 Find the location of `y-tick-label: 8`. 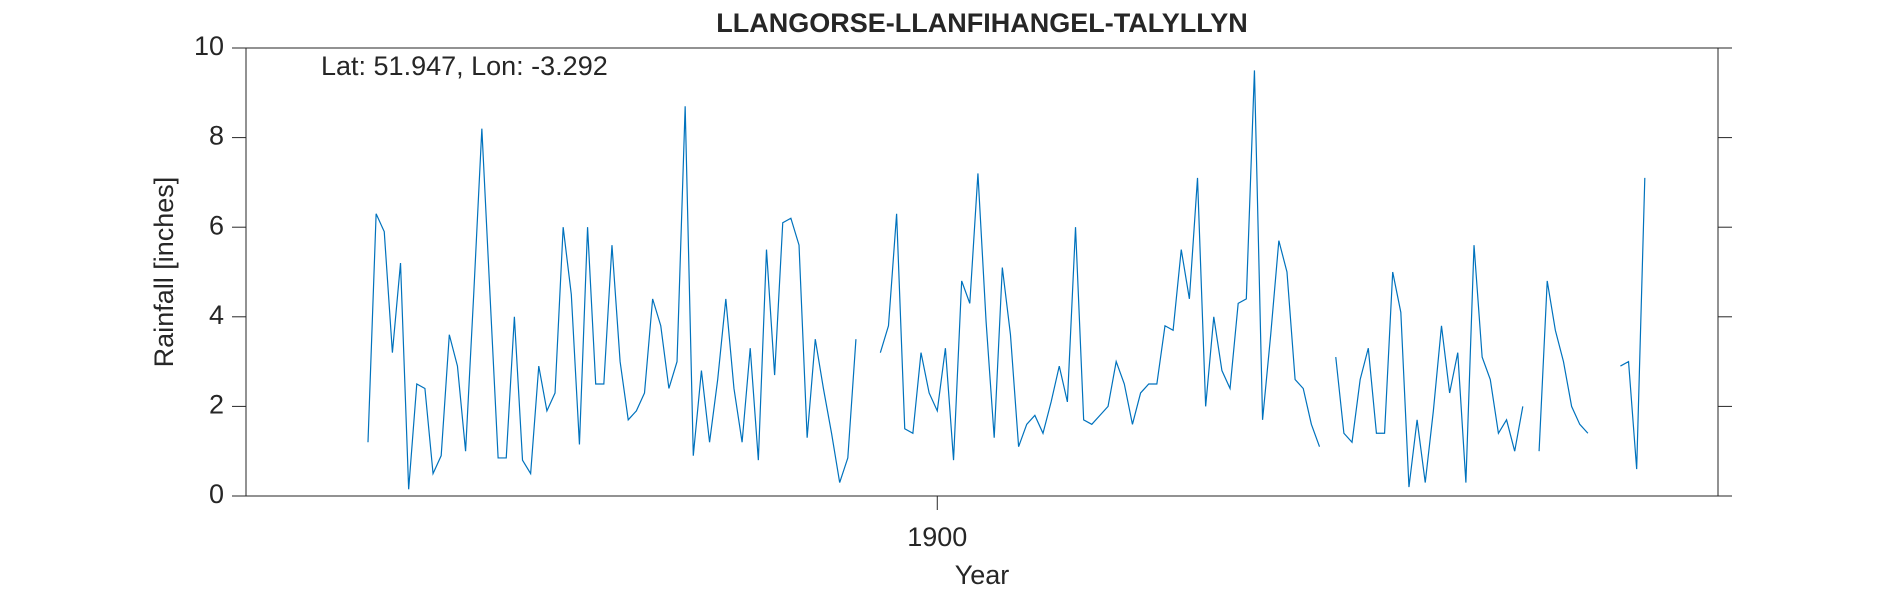

y-tick-label: 8 is located at coordinates (216, 136).